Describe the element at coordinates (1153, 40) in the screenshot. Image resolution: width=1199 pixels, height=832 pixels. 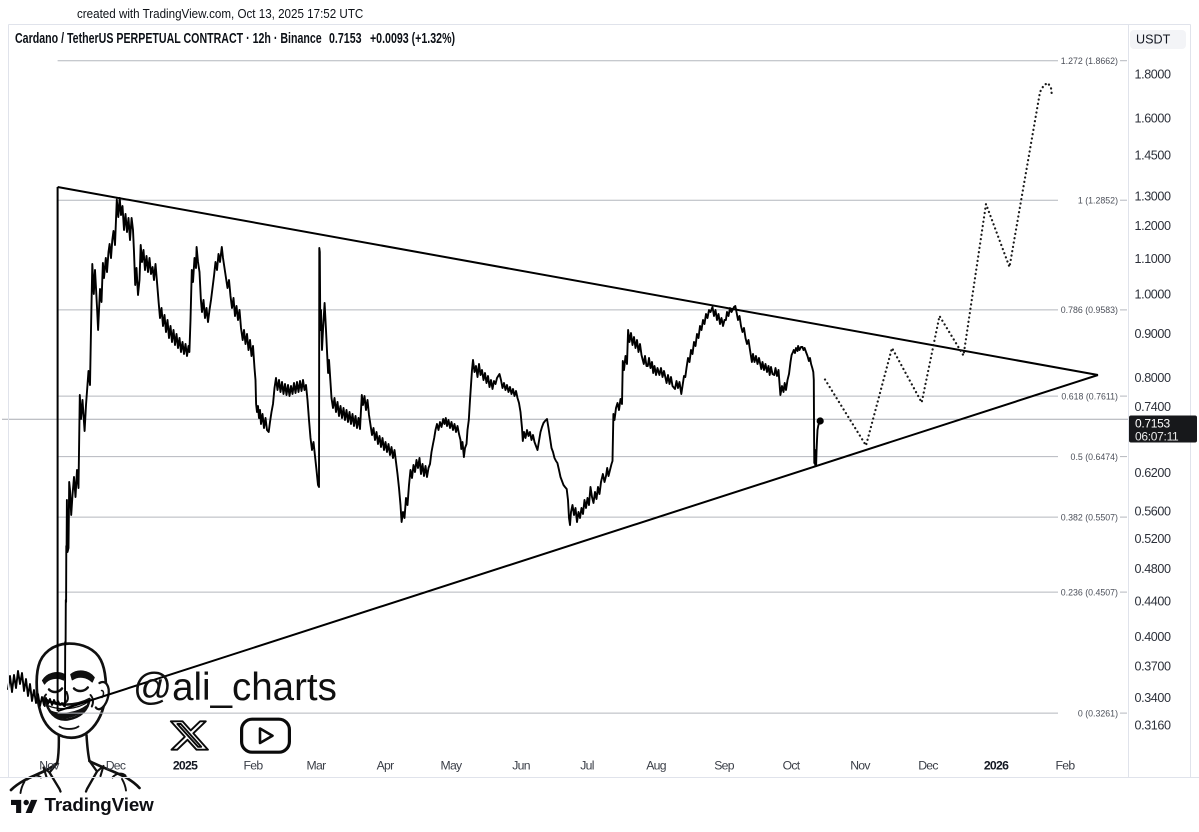
I see `svg-text: USDT` at that location.